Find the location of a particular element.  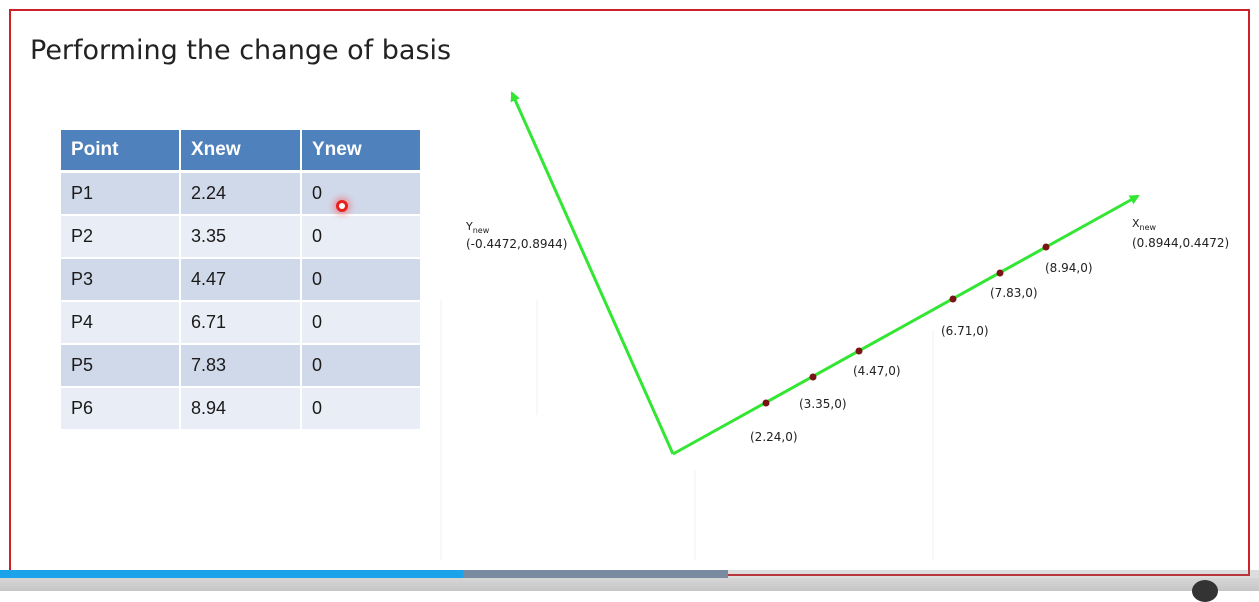

cell-xnew: 2.24 is located at coordinates (241, 194).